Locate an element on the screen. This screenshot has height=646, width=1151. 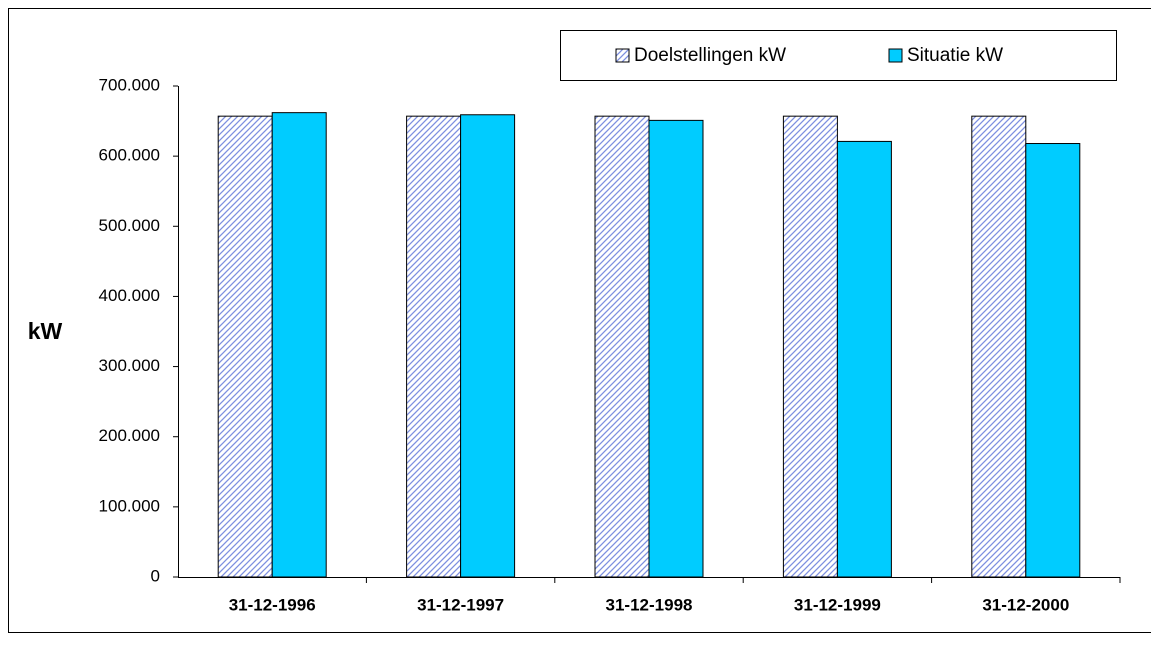
legend-box is located at coordinates (838, 55).